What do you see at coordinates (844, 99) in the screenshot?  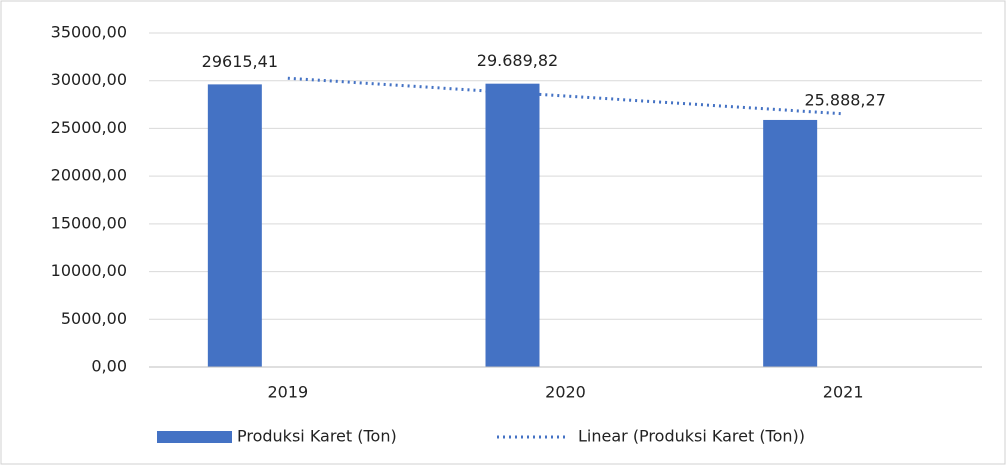 I see `data-label: 25.888,27` at bounding box center [844, 99].